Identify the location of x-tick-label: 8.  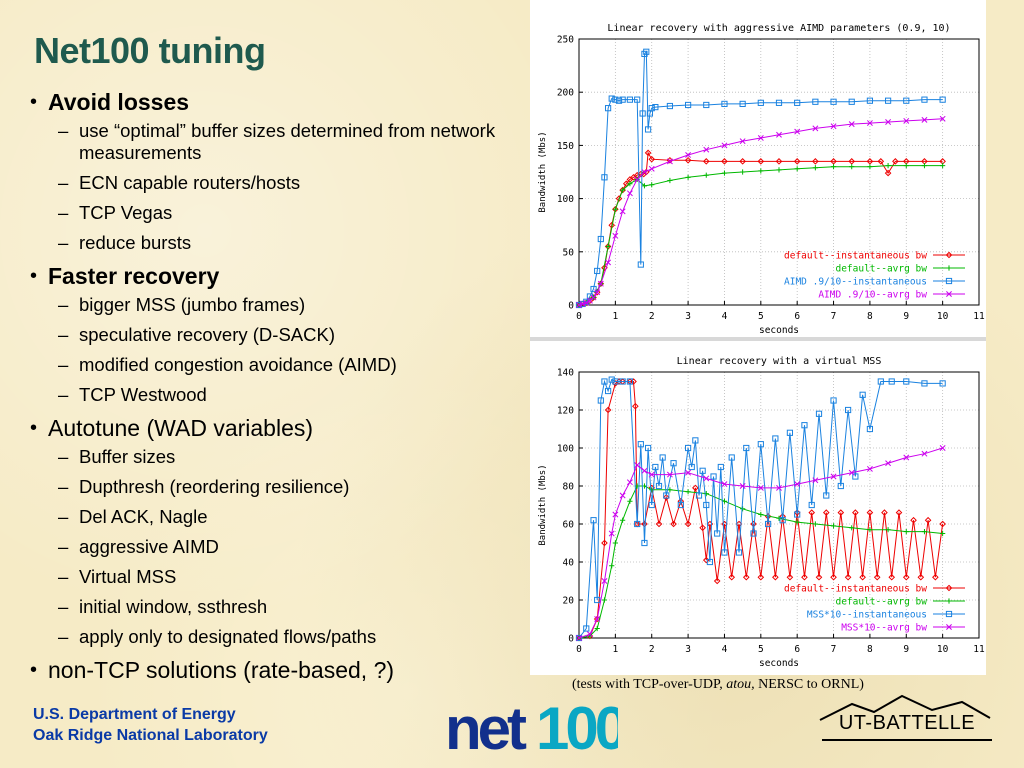
(870, 316).